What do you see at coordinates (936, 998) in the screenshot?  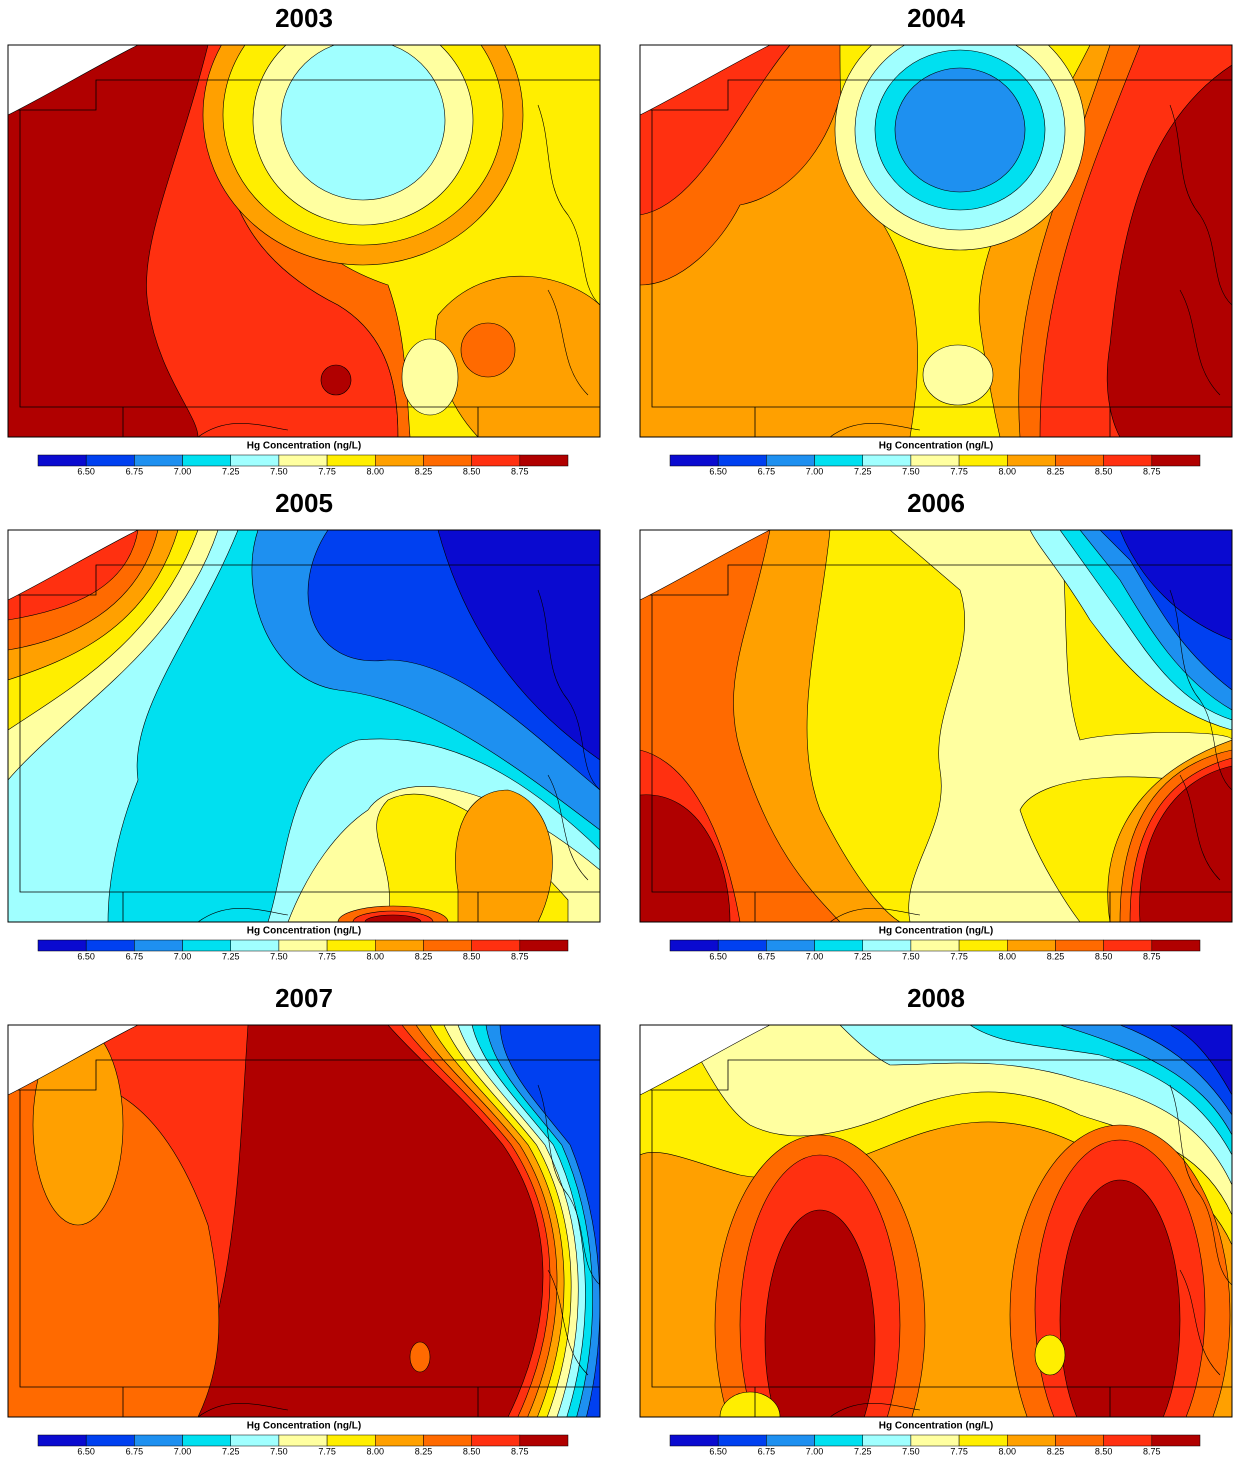 I see `panel-title: 2008` at bounding box center [936, 998].